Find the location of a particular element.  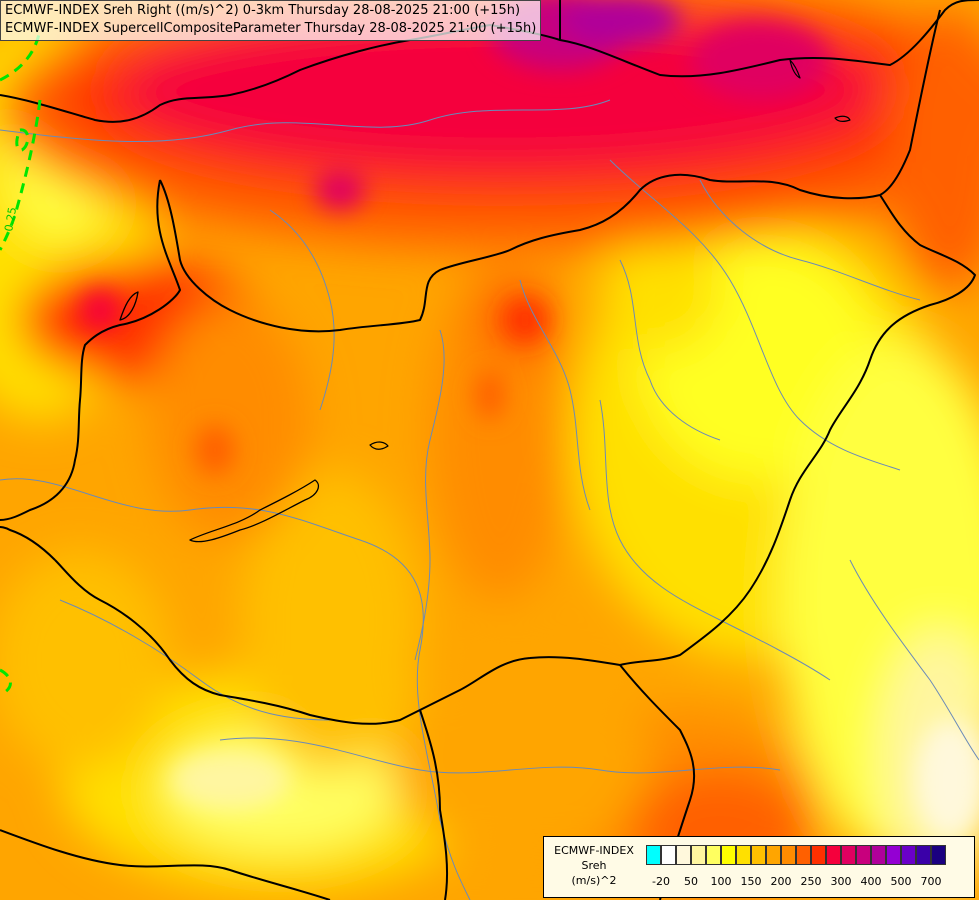

legend-tick: -20 is located at coordinates (661, 881).